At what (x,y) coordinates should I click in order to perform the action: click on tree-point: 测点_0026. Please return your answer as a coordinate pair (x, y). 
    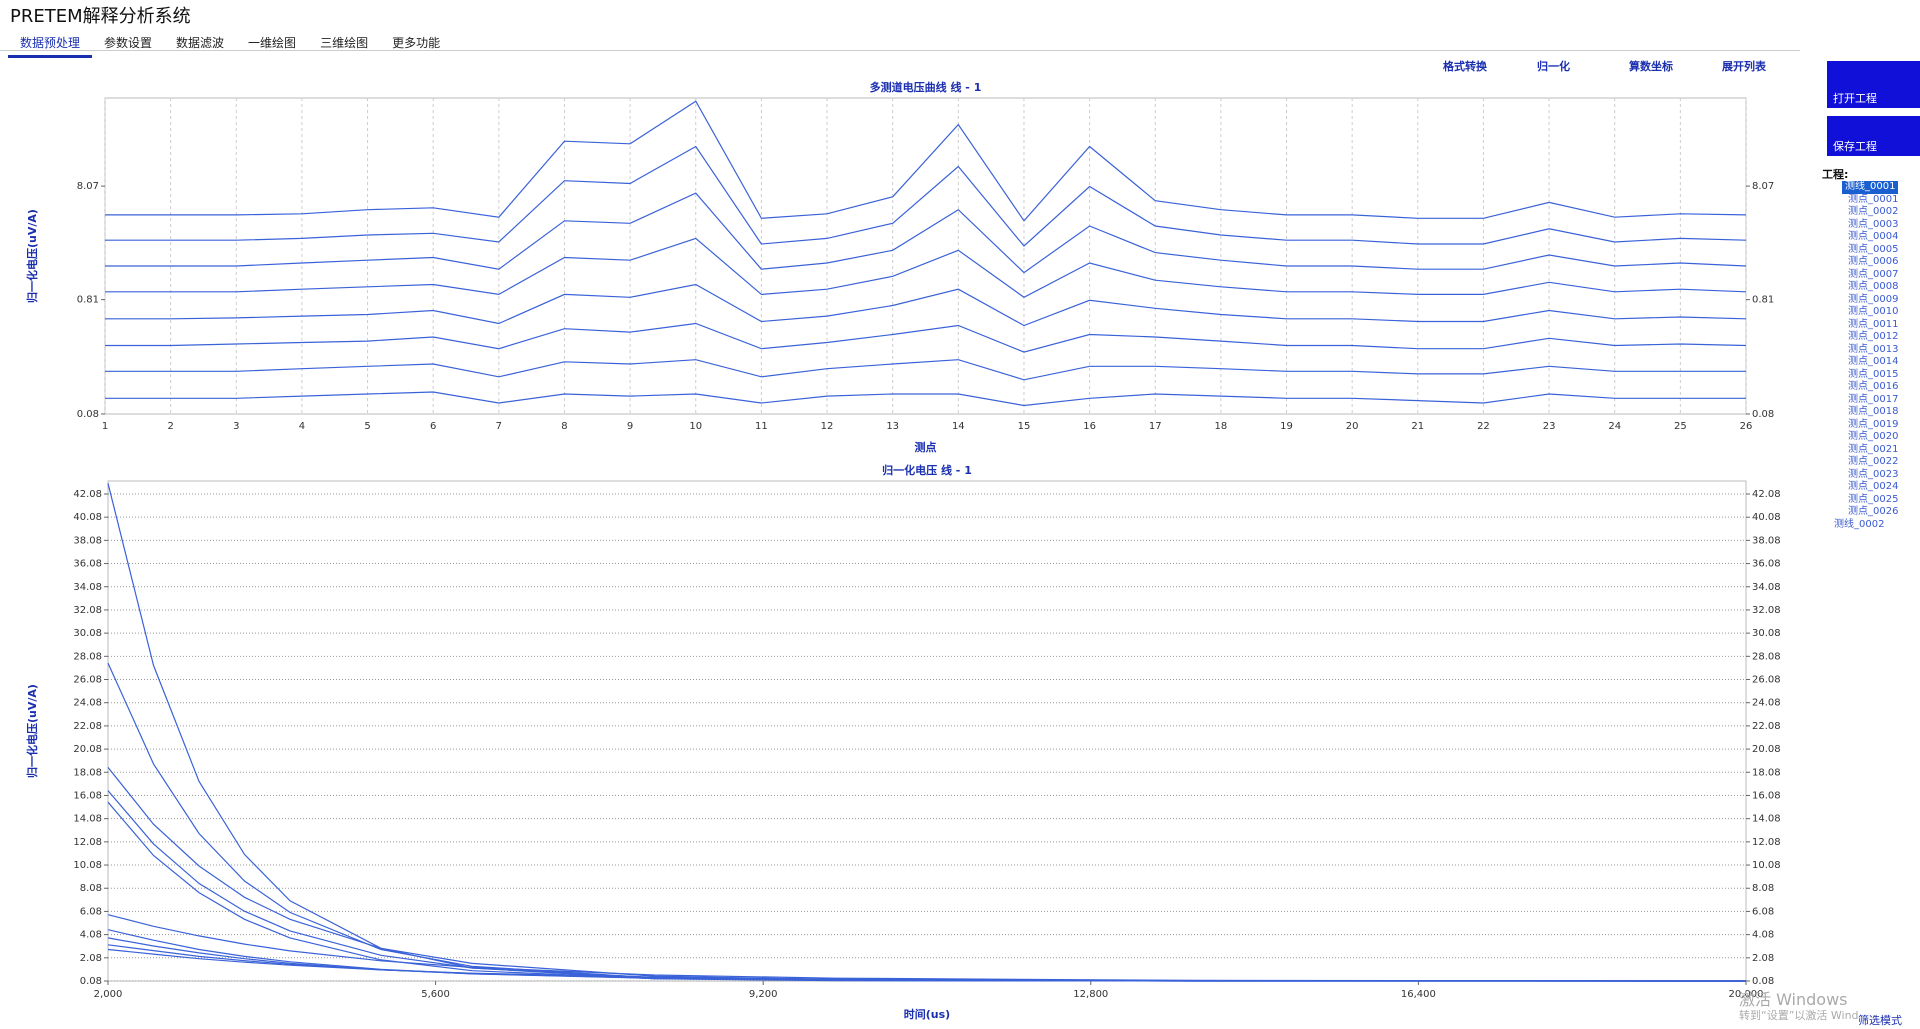
    Looking at the image, I should click on (1873, 511).